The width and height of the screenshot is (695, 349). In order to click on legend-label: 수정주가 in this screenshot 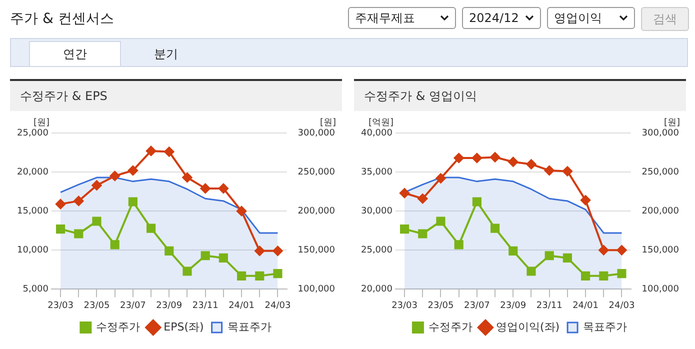, I will do `click(118, 327)`.